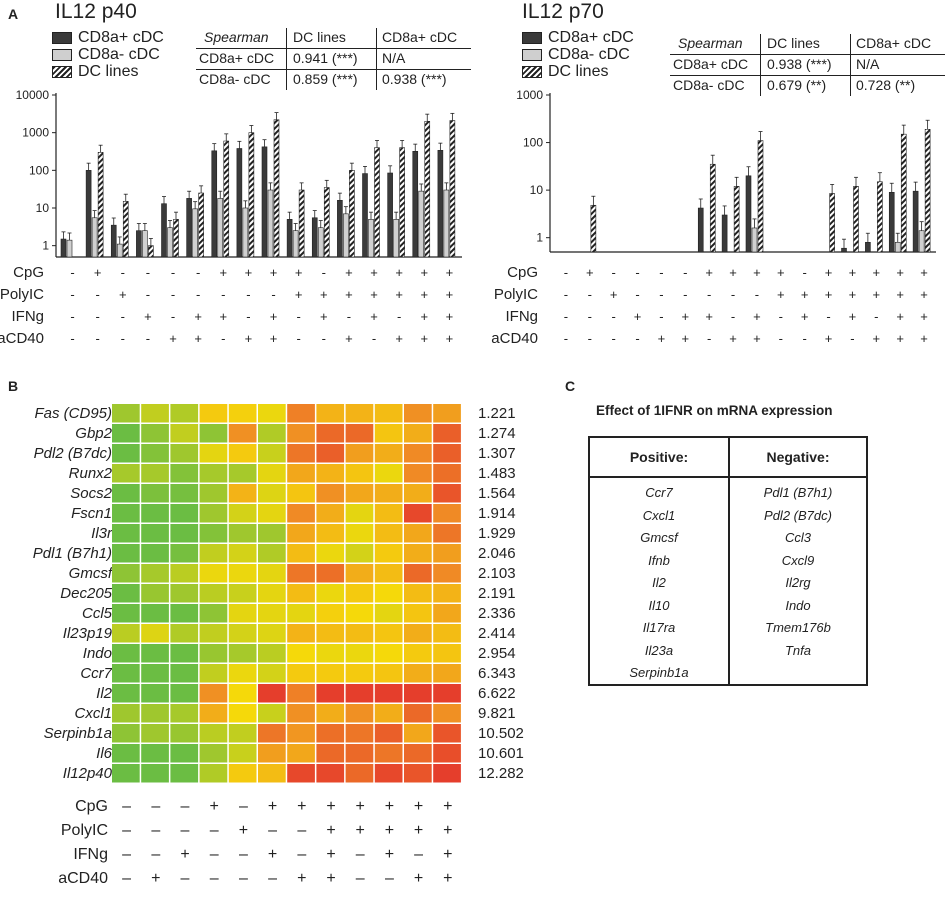 This screenshot has height=903, width=945. Describe the element at coordinates (537, 190) in the screenshot. I see `y-tick-label: 10` at that location.